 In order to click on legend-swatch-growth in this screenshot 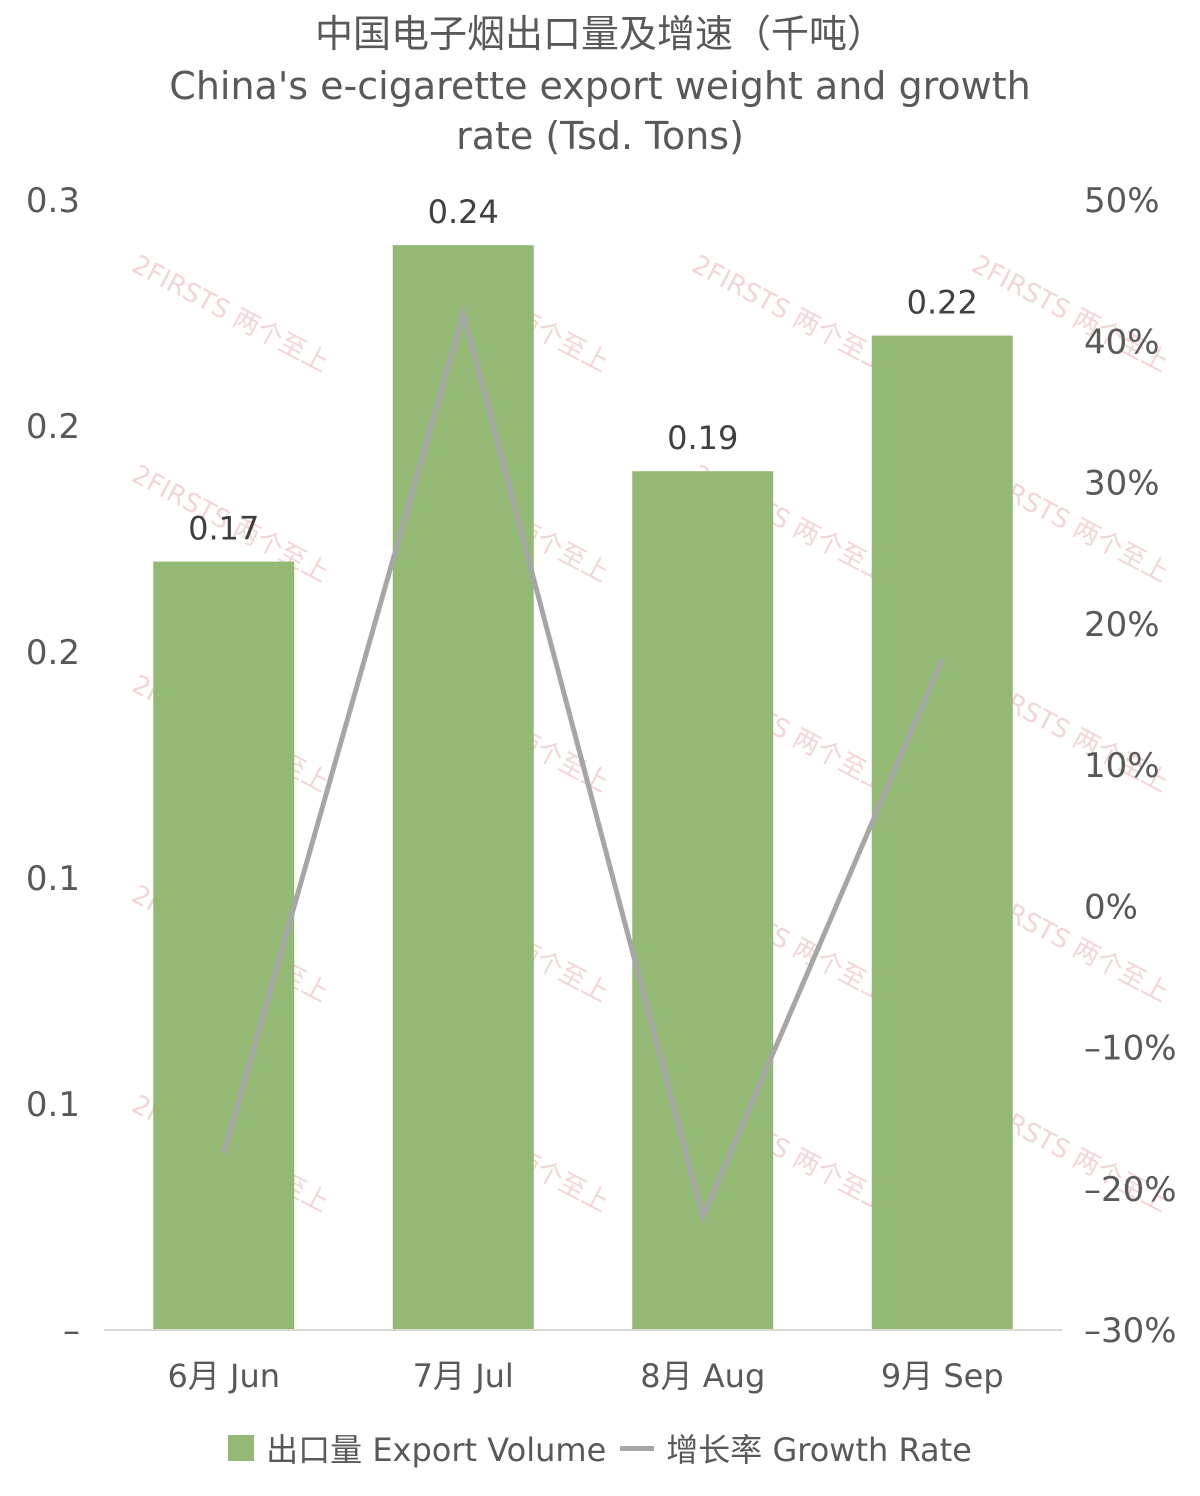, I will do `click(637, 1448)`.